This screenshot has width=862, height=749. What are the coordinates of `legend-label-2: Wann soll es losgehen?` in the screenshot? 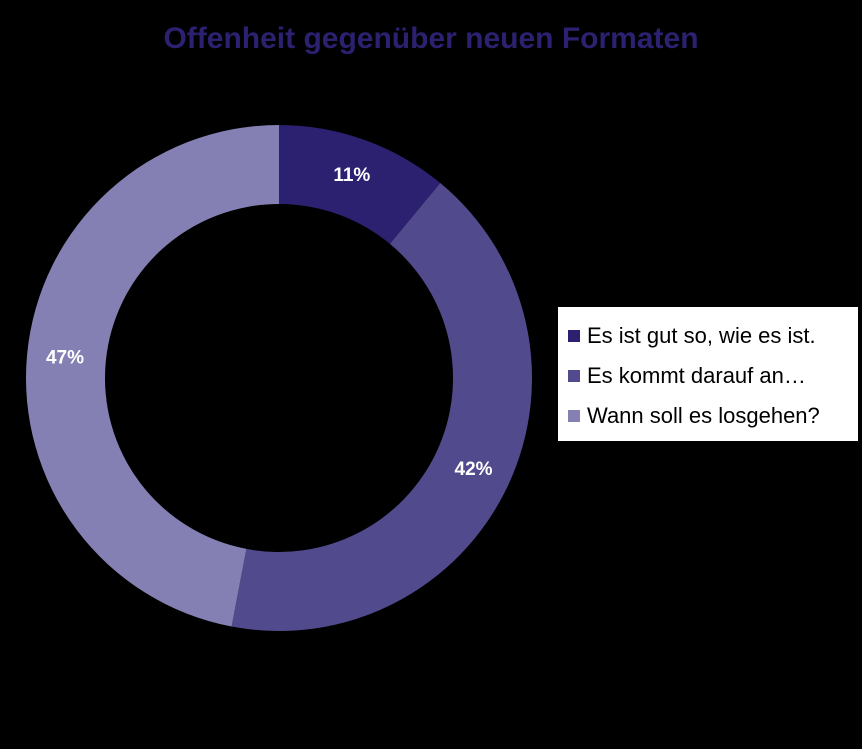 It's located at (703, 415).